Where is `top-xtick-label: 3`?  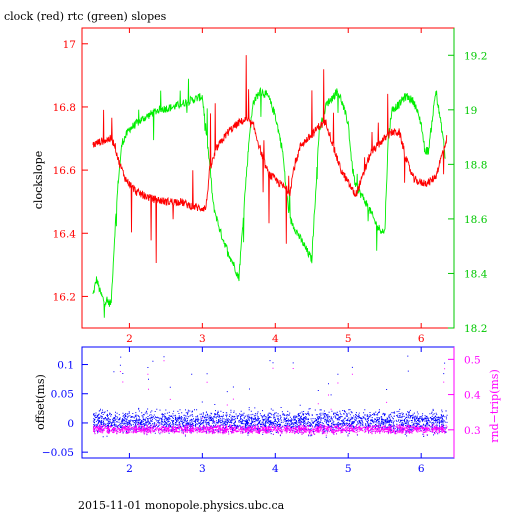 top-xtick-label: 3 is located at coordinates (202, 339).